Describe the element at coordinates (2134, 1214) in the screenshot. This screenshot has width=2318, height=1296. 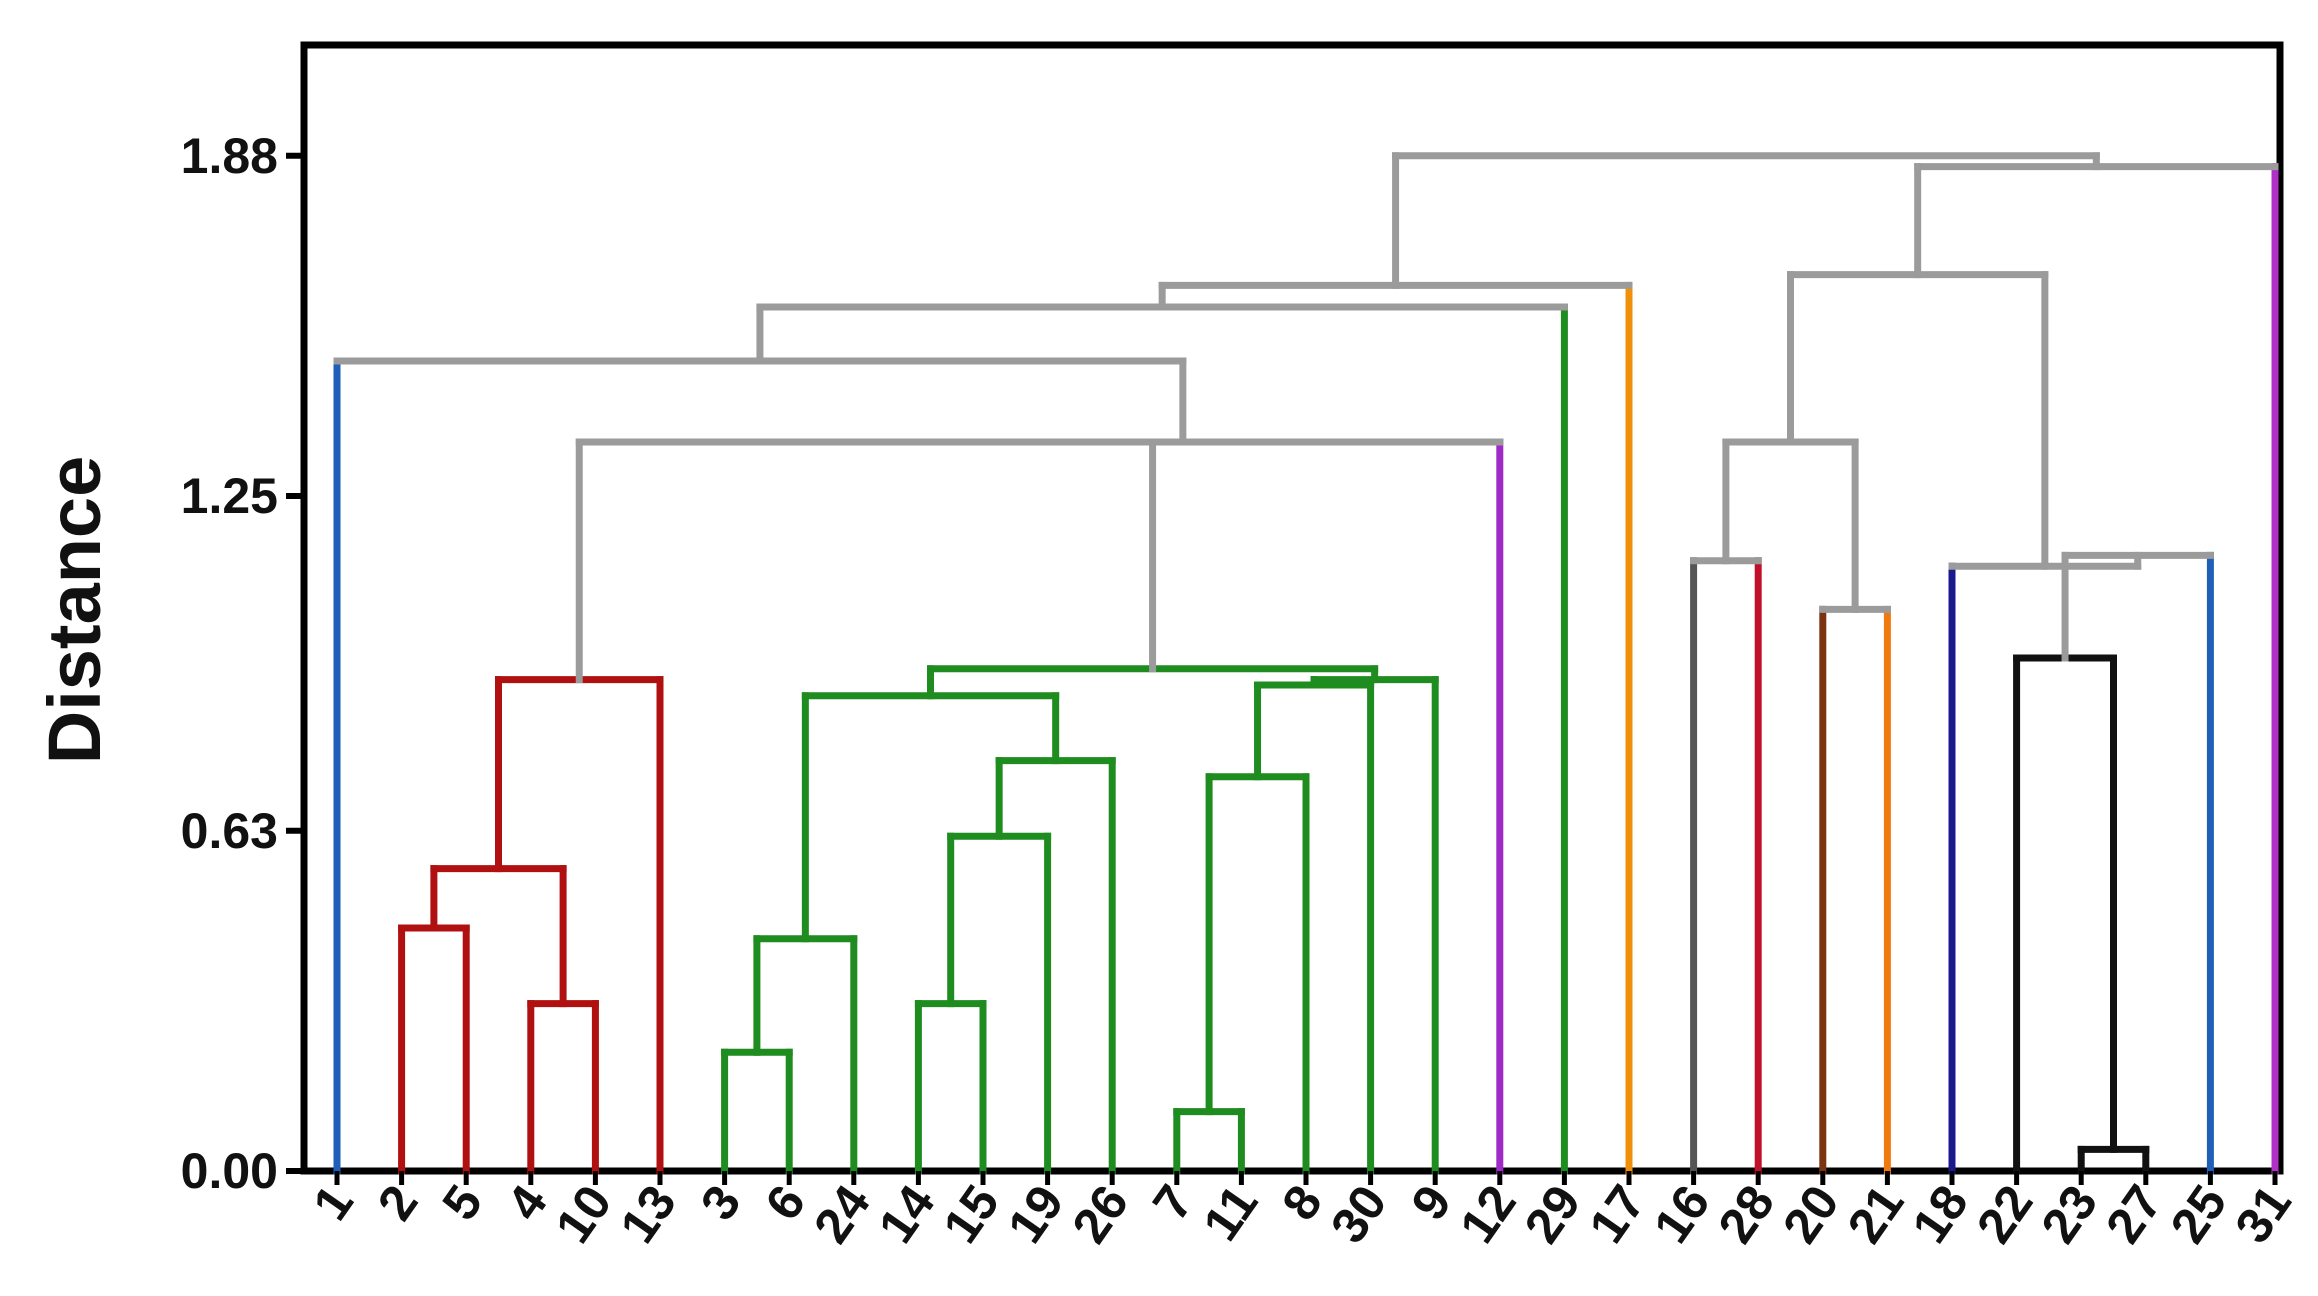
I see `leaf-label: 27` at that location.